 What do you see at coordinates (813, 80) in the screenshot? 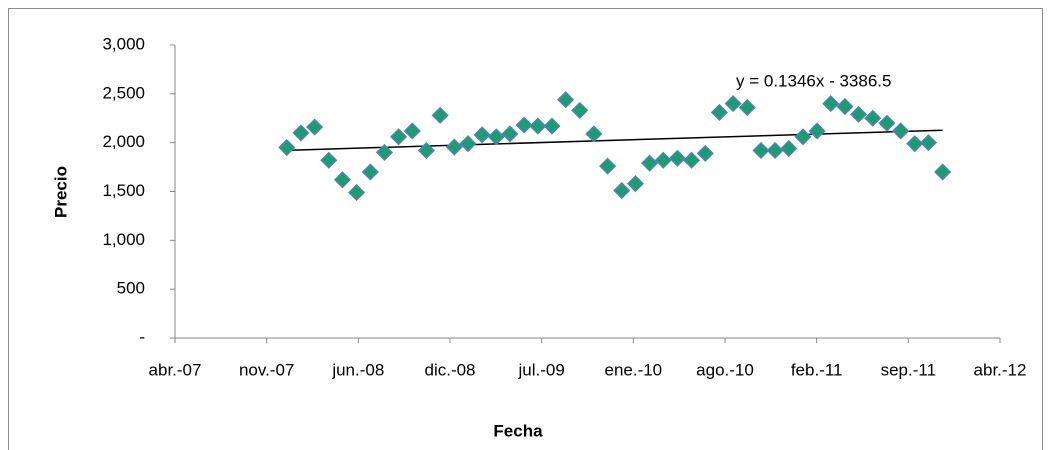
I see `trendline-label: y = 0.1346x - 3386.5` at bounding box center [813, 80].